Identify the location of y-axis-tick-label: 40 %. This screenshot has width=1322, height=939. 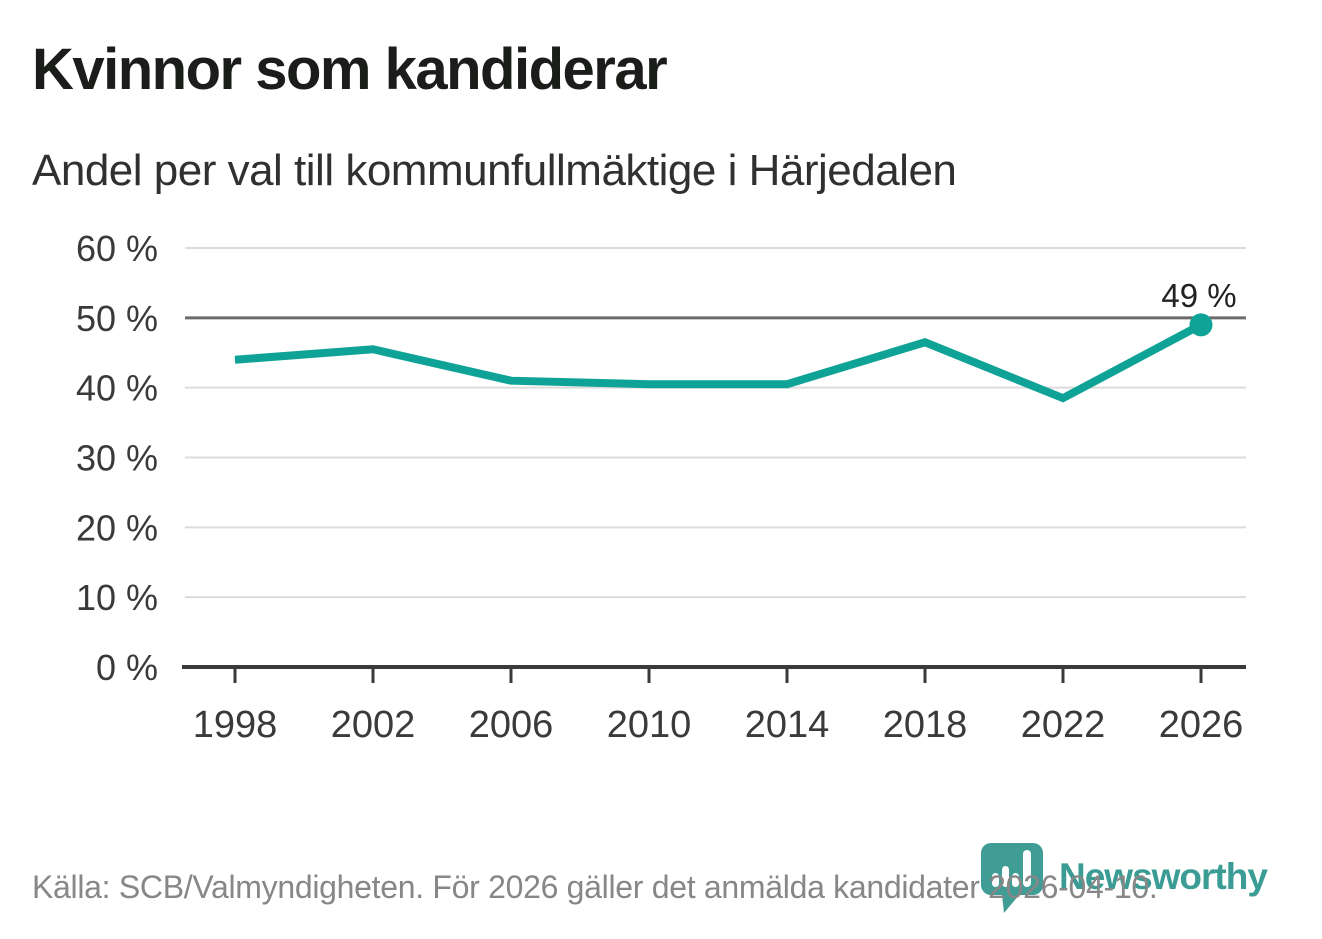
(117, 388).